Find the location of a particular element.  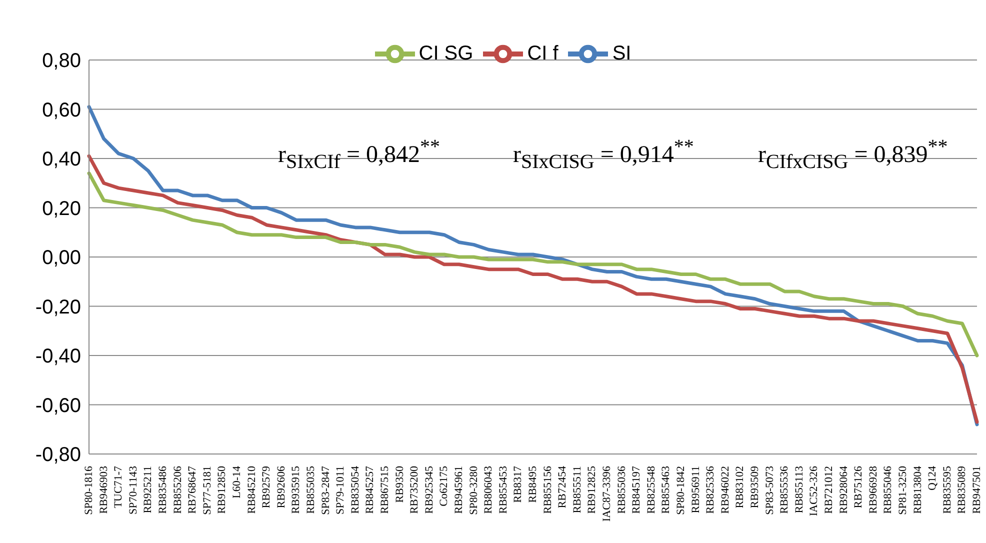

x-tick-label: RB855113 is located at coordinates (799, 490).